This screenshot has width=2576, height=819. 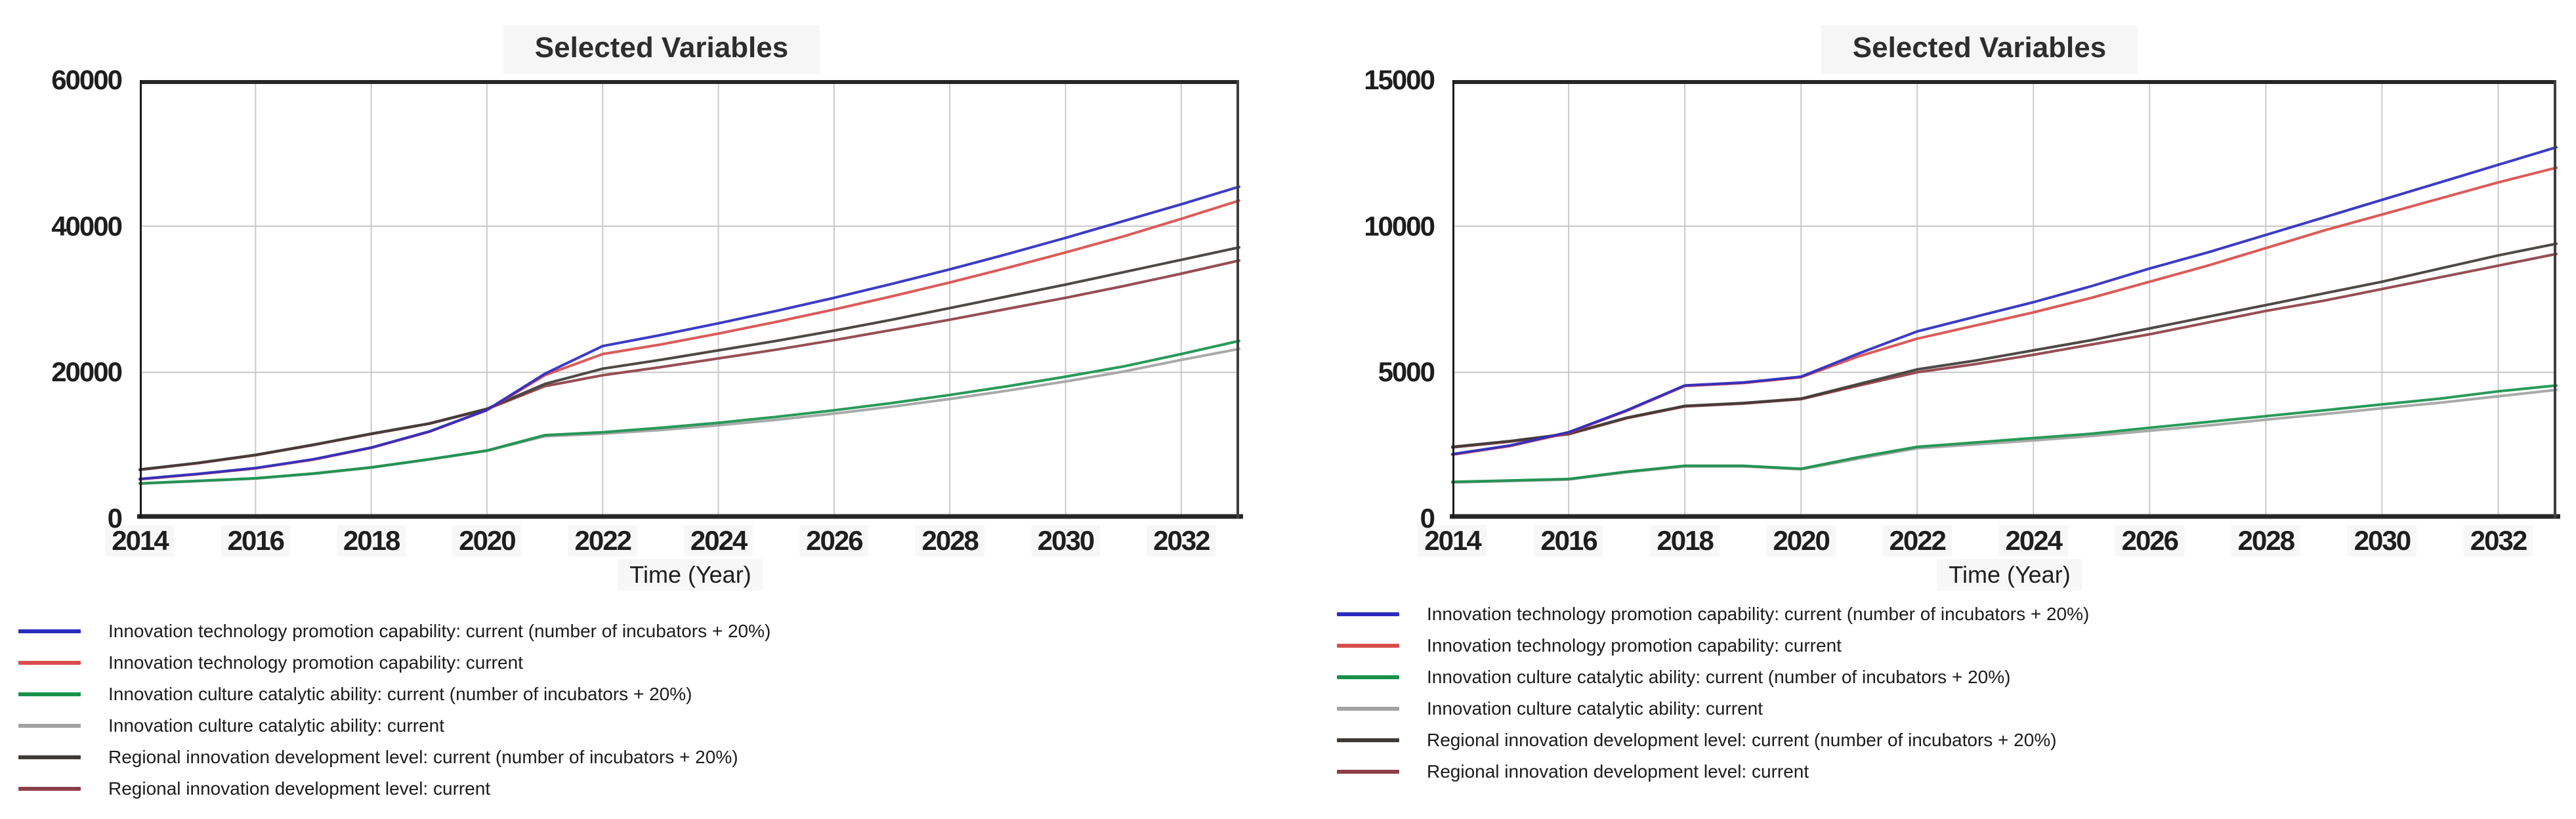 I want to click on y-tick-label: 10000, so click(x=1399, y=226).